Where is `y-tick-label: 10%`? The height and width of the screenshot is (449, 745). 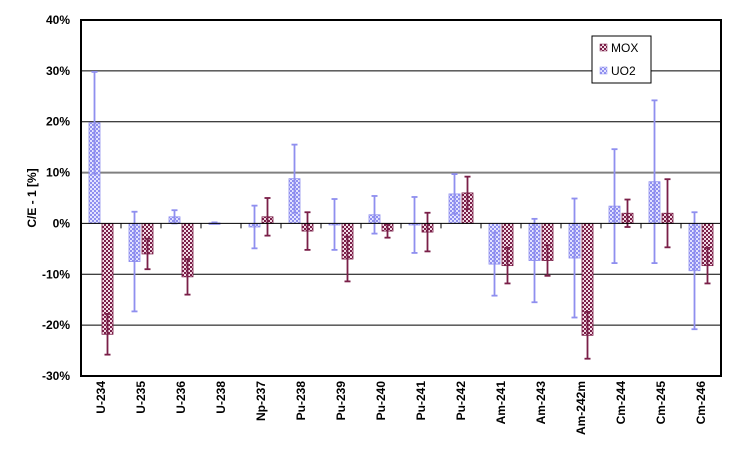 y-tick-label: 10% is located at coordinates (58, 173).